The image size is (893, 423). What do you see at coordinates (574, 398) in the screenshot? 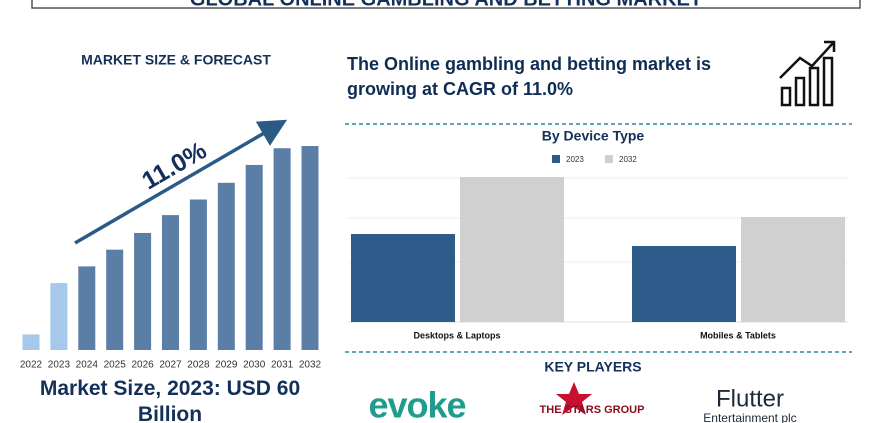
I see `stars-logo-mark` at bounding box center [574, 398].